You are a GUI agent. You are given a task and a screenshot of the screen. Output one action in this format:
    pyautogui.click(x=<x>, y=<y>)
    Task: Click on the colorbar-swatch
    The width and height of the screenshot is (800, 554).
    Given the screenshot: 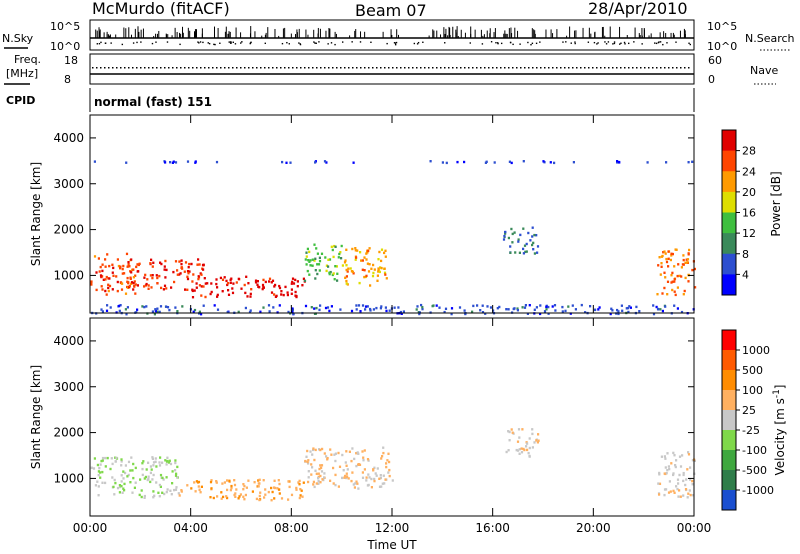 What is the action you would take?
    pyautogui.click(x=729, y=182)
    